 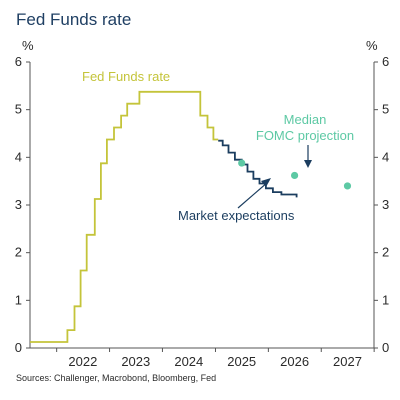 I want to click on y-tick-label-right: 2, so click(x=385, y=252).